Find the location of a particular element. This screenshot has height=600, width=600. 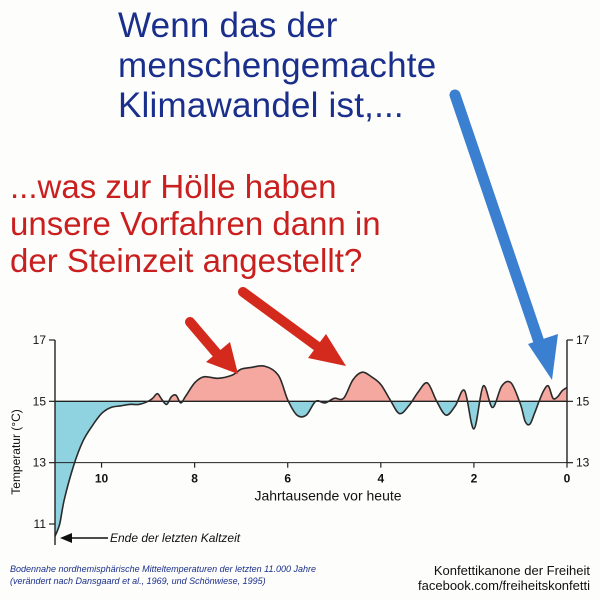

x-tick-label: 4 is located at coordinates (380, 479).